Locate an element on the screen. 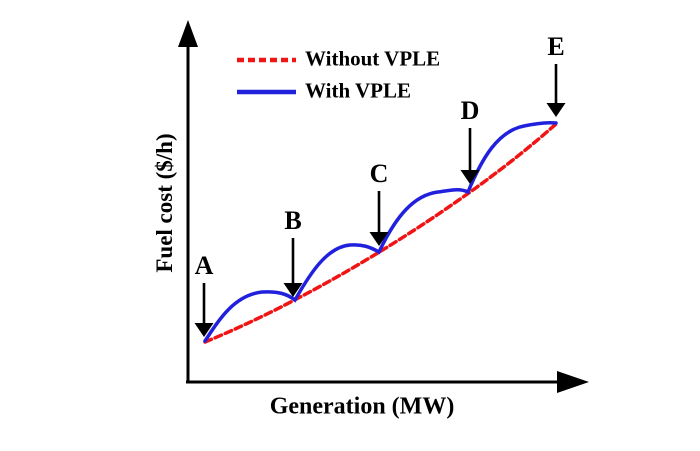  valve-arrowhead-icon-E is located at coordinates (556, 110).